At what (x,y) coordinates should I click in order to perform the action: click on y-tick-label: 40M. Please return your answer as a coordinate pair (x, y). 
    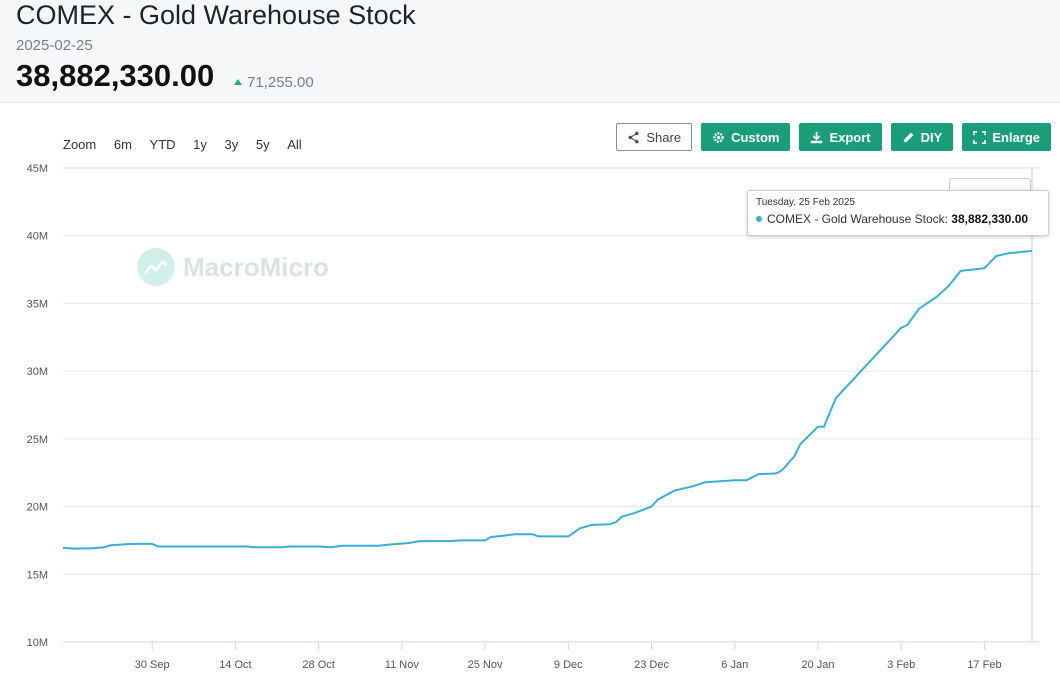
    Looking at the image, I should click on (37, 237).